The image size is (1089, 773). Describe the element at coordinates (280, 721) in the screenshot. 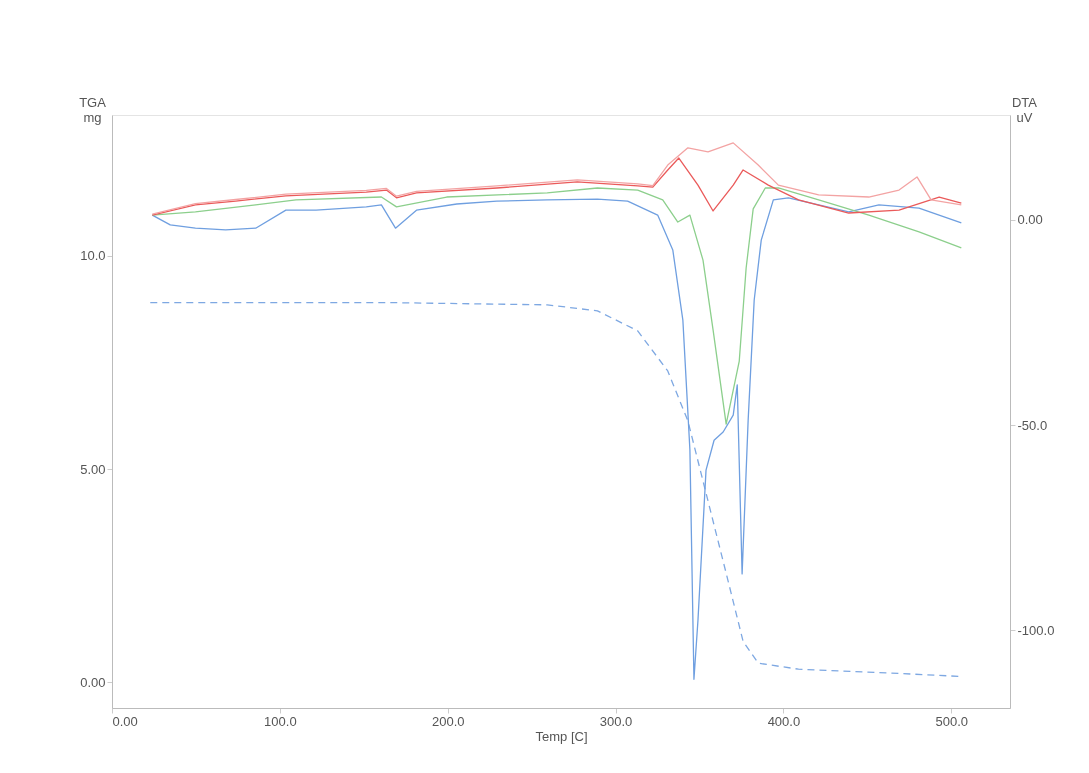

I see `x-tick-label: 100.0` at that location.